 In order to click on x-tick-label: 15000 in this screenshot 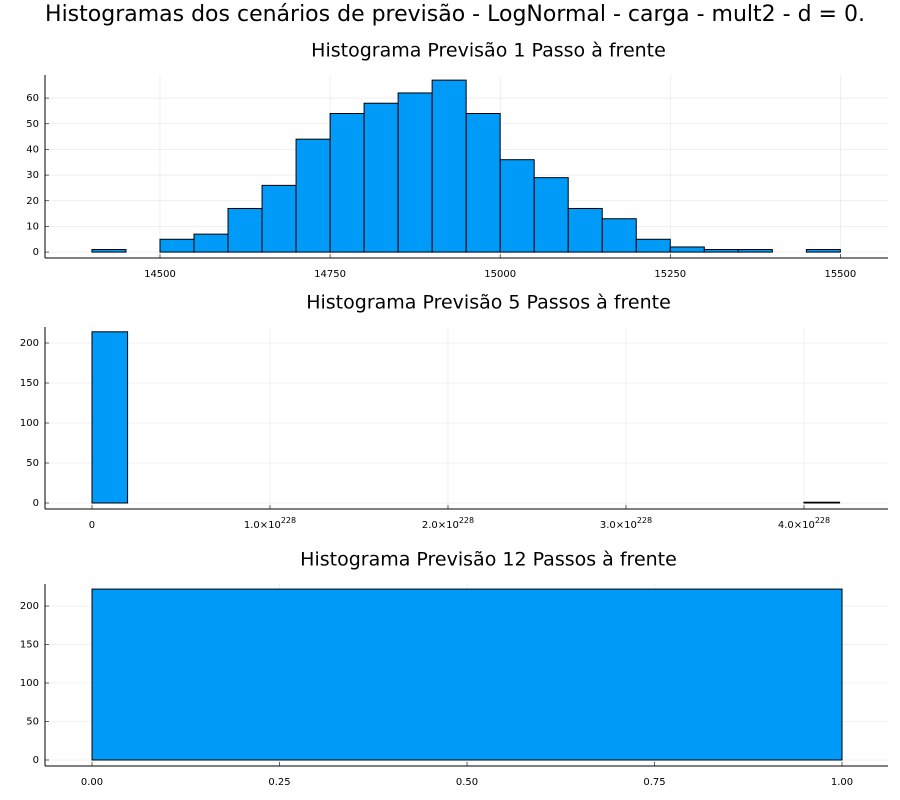, I will do `click(500, 274)`.